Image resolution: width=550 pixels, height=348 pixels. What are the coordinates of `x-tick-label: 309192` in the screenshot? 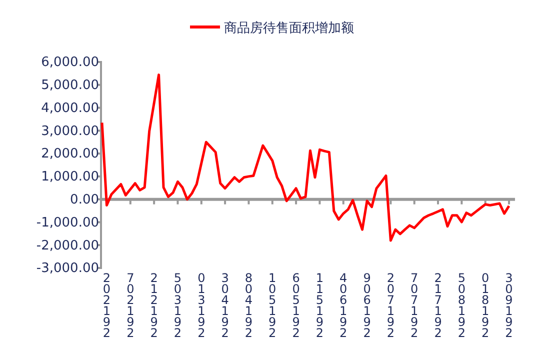 It's located at (509, 305).